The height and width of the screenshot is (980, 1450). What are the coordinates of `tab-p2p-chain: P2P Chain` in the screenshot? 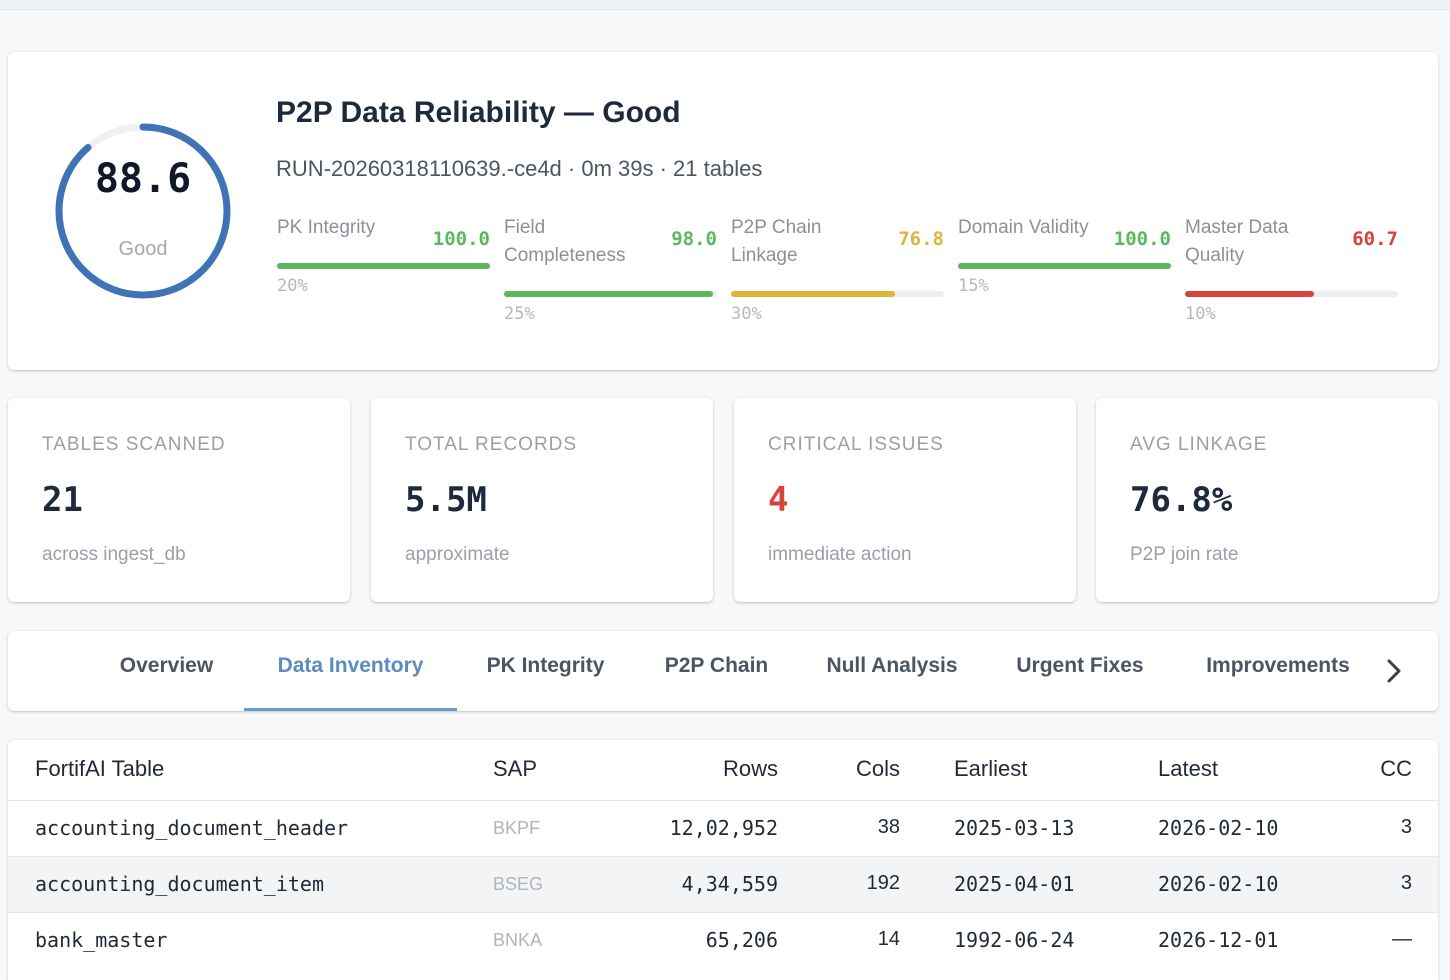 It's located at (716, 665).